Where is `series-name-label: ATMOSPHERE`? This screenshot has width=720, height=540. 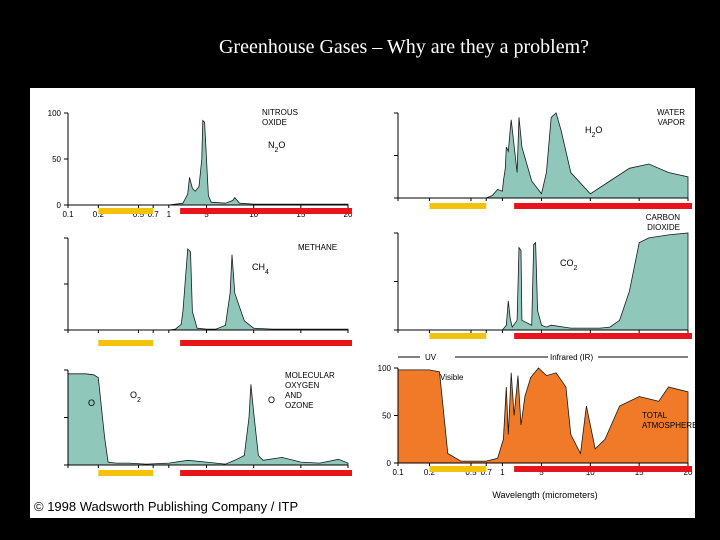
series-name-label: ATMOSPHERE is located at coordinates (668, 425).